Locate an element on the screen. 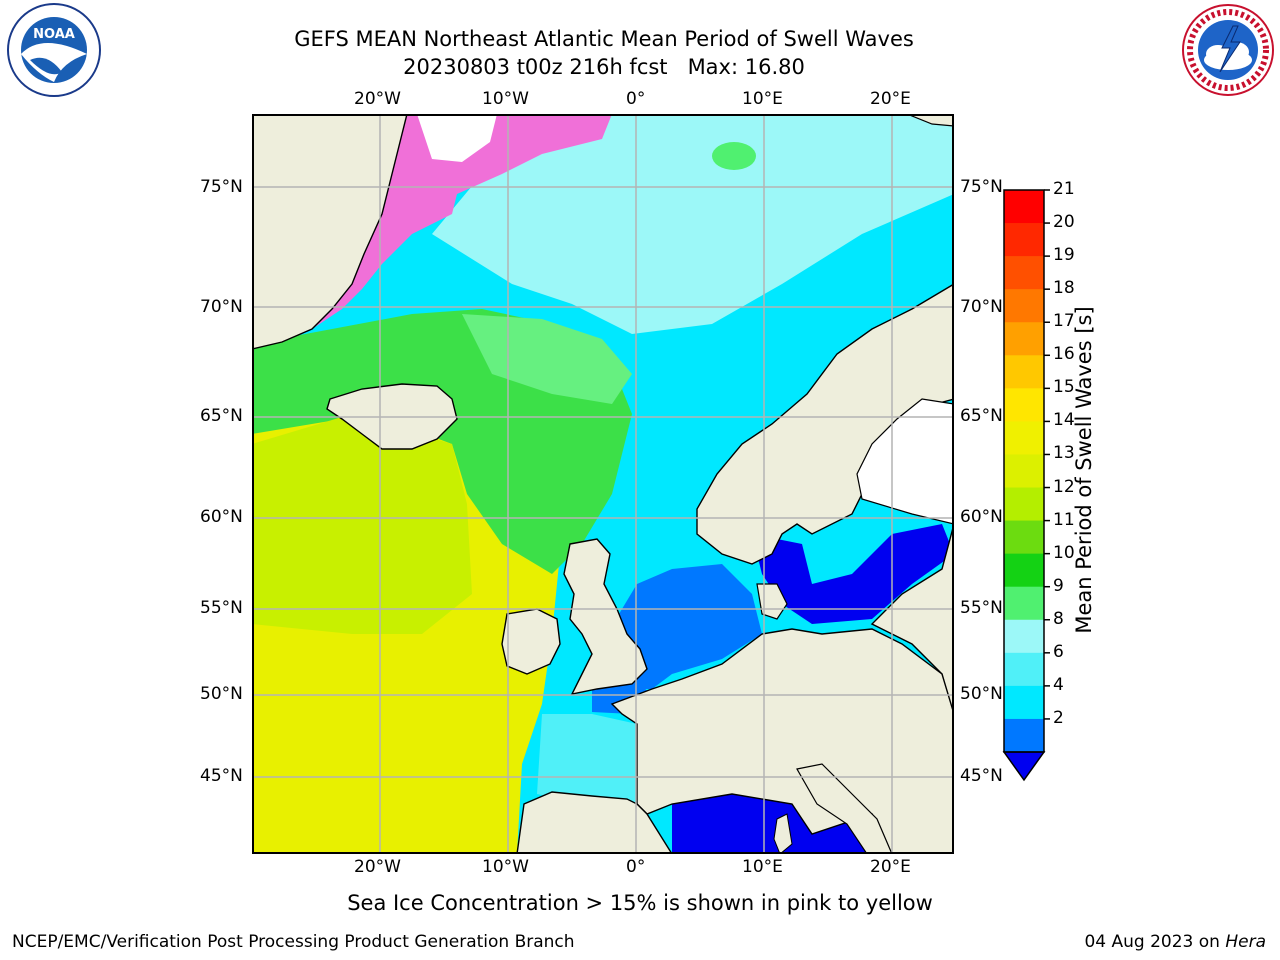 The image size is (1280, 960). colorbar-tick-label: 4 is located at coordinates (1058, 684).